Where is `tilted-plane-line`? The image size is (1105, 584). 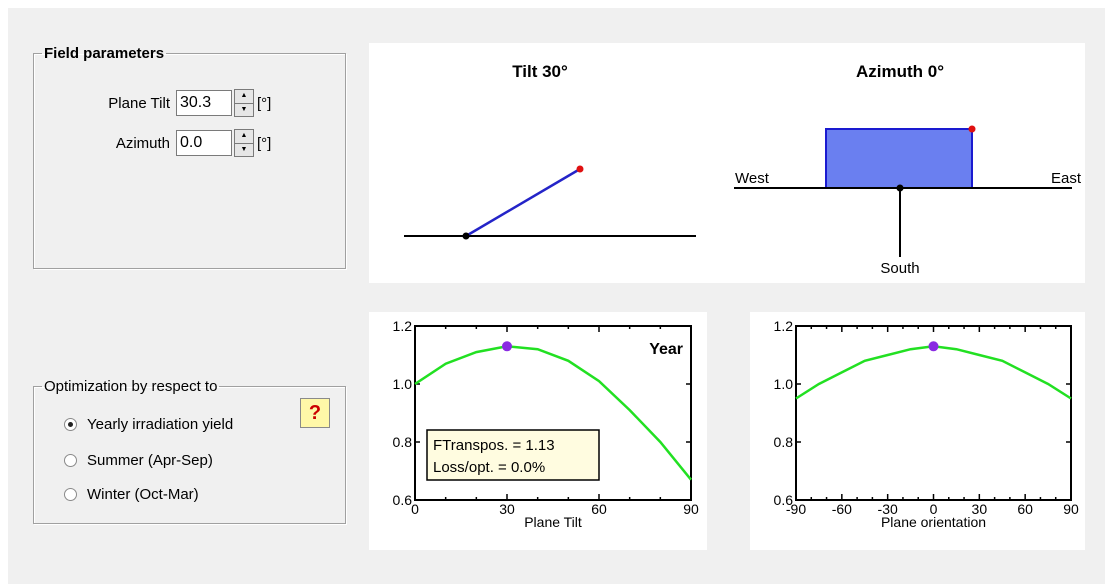 tilted-plane-line is located at coordinates (523, 202).